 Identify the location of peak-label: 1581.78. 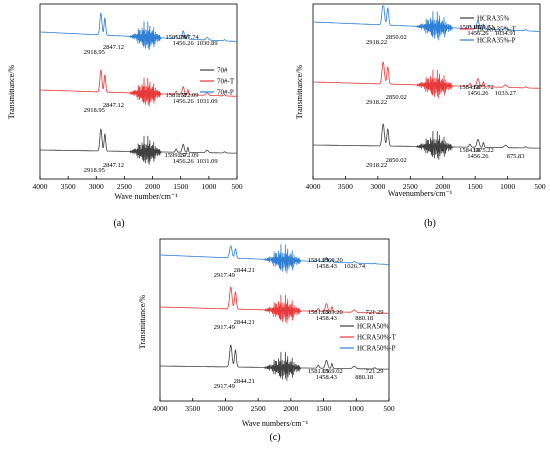
(176, 95).